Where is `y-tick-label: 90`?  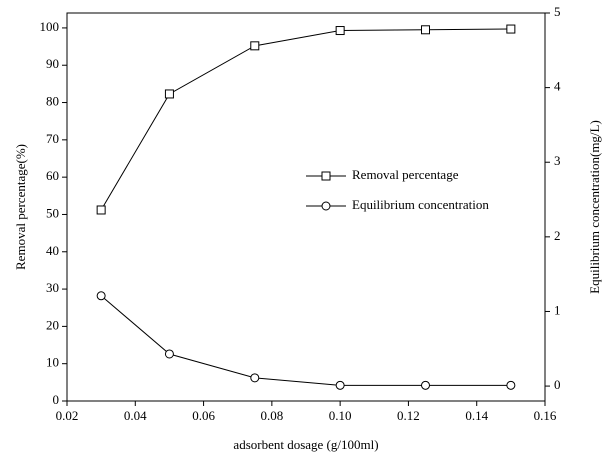
y-tick-label: 90 is located at coordinates (52, 63).